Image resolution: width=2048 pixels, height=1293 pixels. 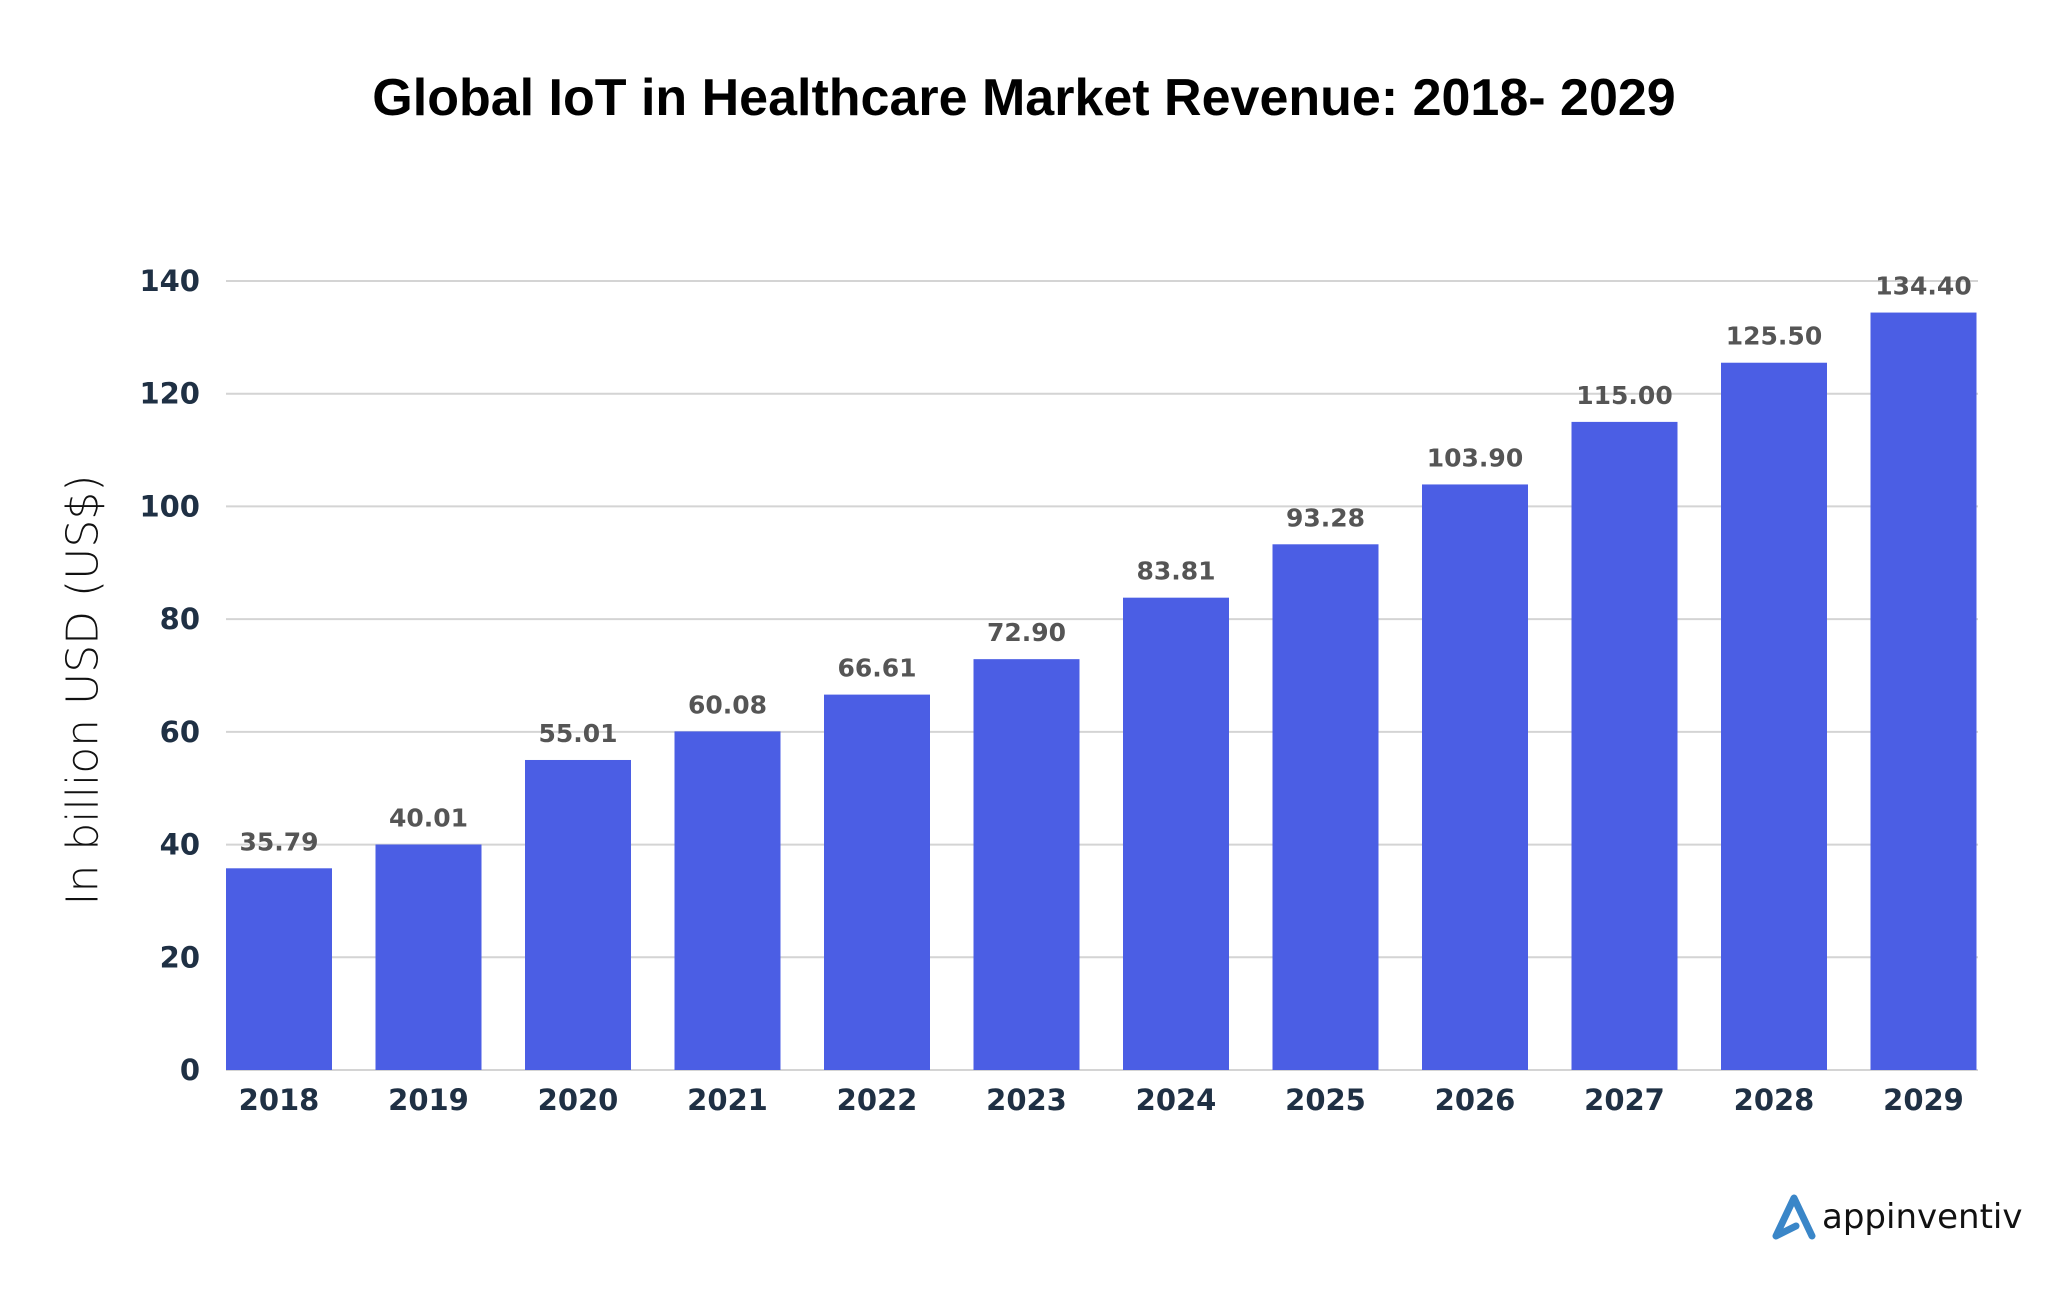 I want to click on bar-2023, so click(x=1026, y=864).